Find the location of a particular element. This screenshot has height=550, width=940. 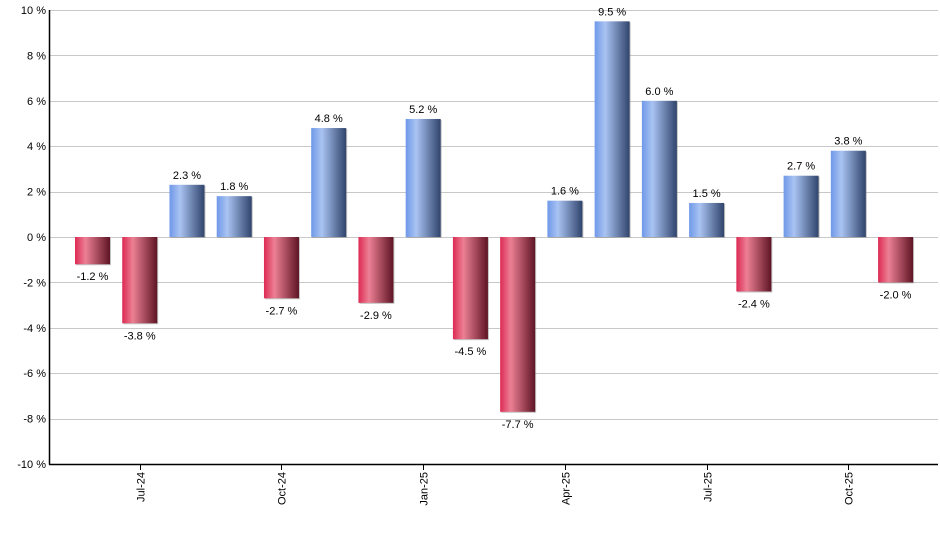

y-tick-label: 8 % is located at coordinates (36, 56).